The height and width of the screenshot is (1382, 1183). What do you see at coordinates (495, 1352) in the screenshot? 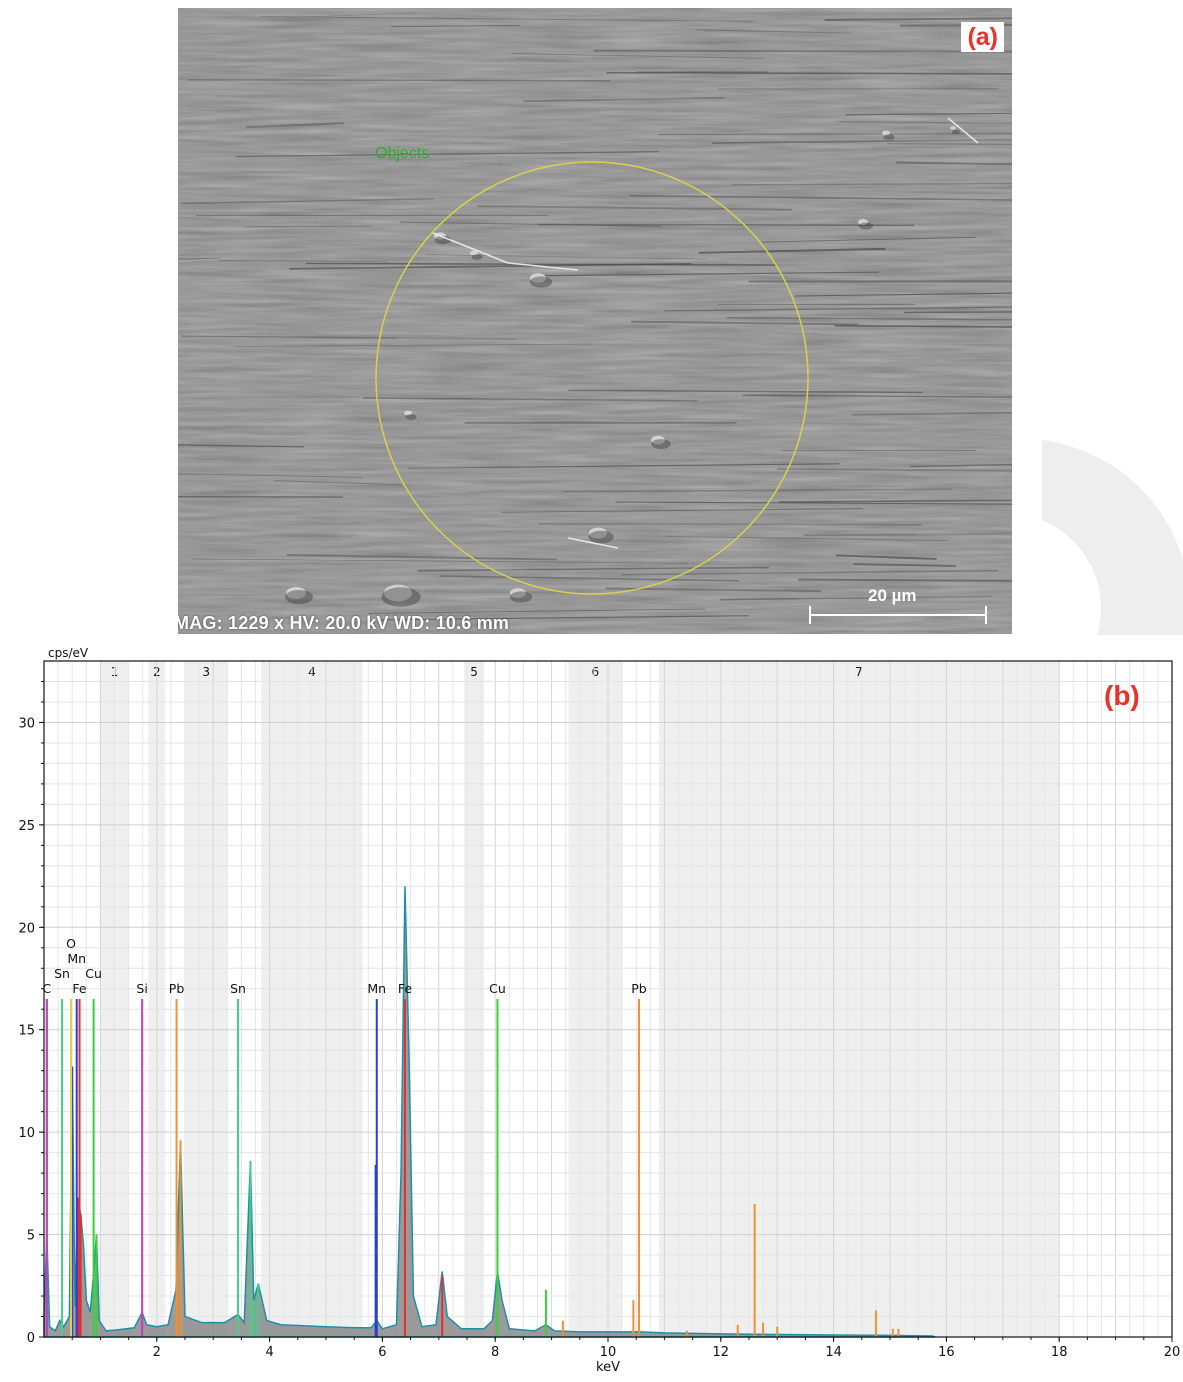
I see `x-tick-label: 8` at bounding box center [495, 1352].